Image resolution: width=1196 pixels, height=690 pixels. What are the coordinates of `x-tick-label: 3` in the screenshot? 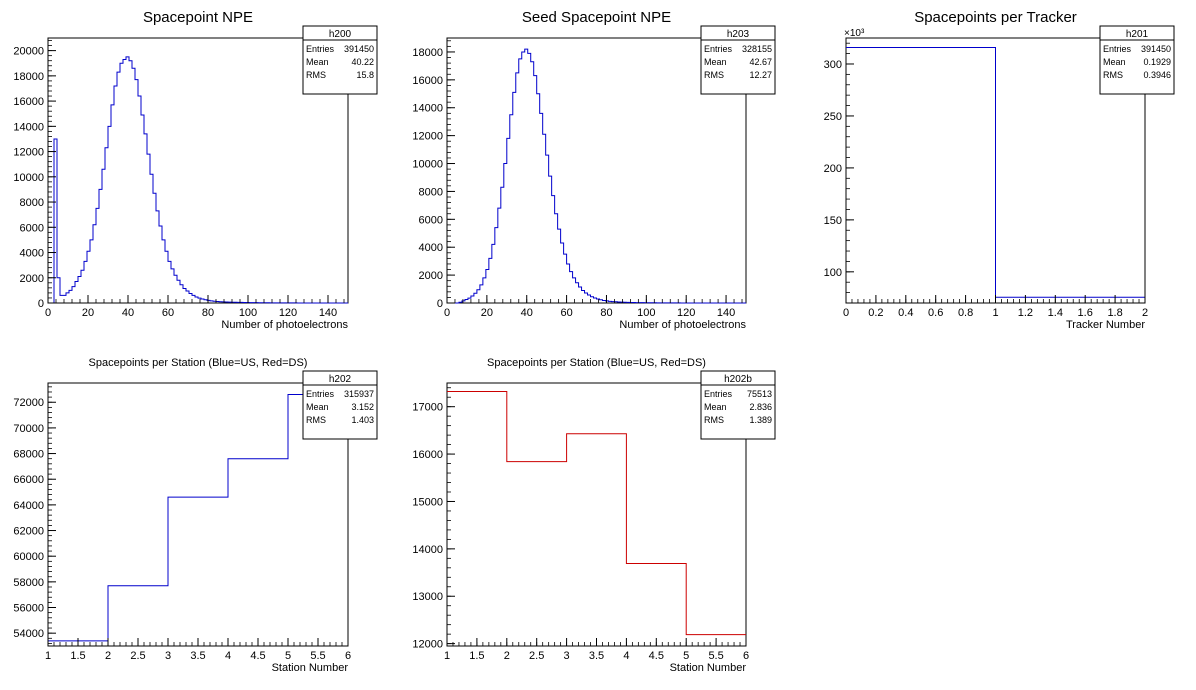 It's located at (168, 656).